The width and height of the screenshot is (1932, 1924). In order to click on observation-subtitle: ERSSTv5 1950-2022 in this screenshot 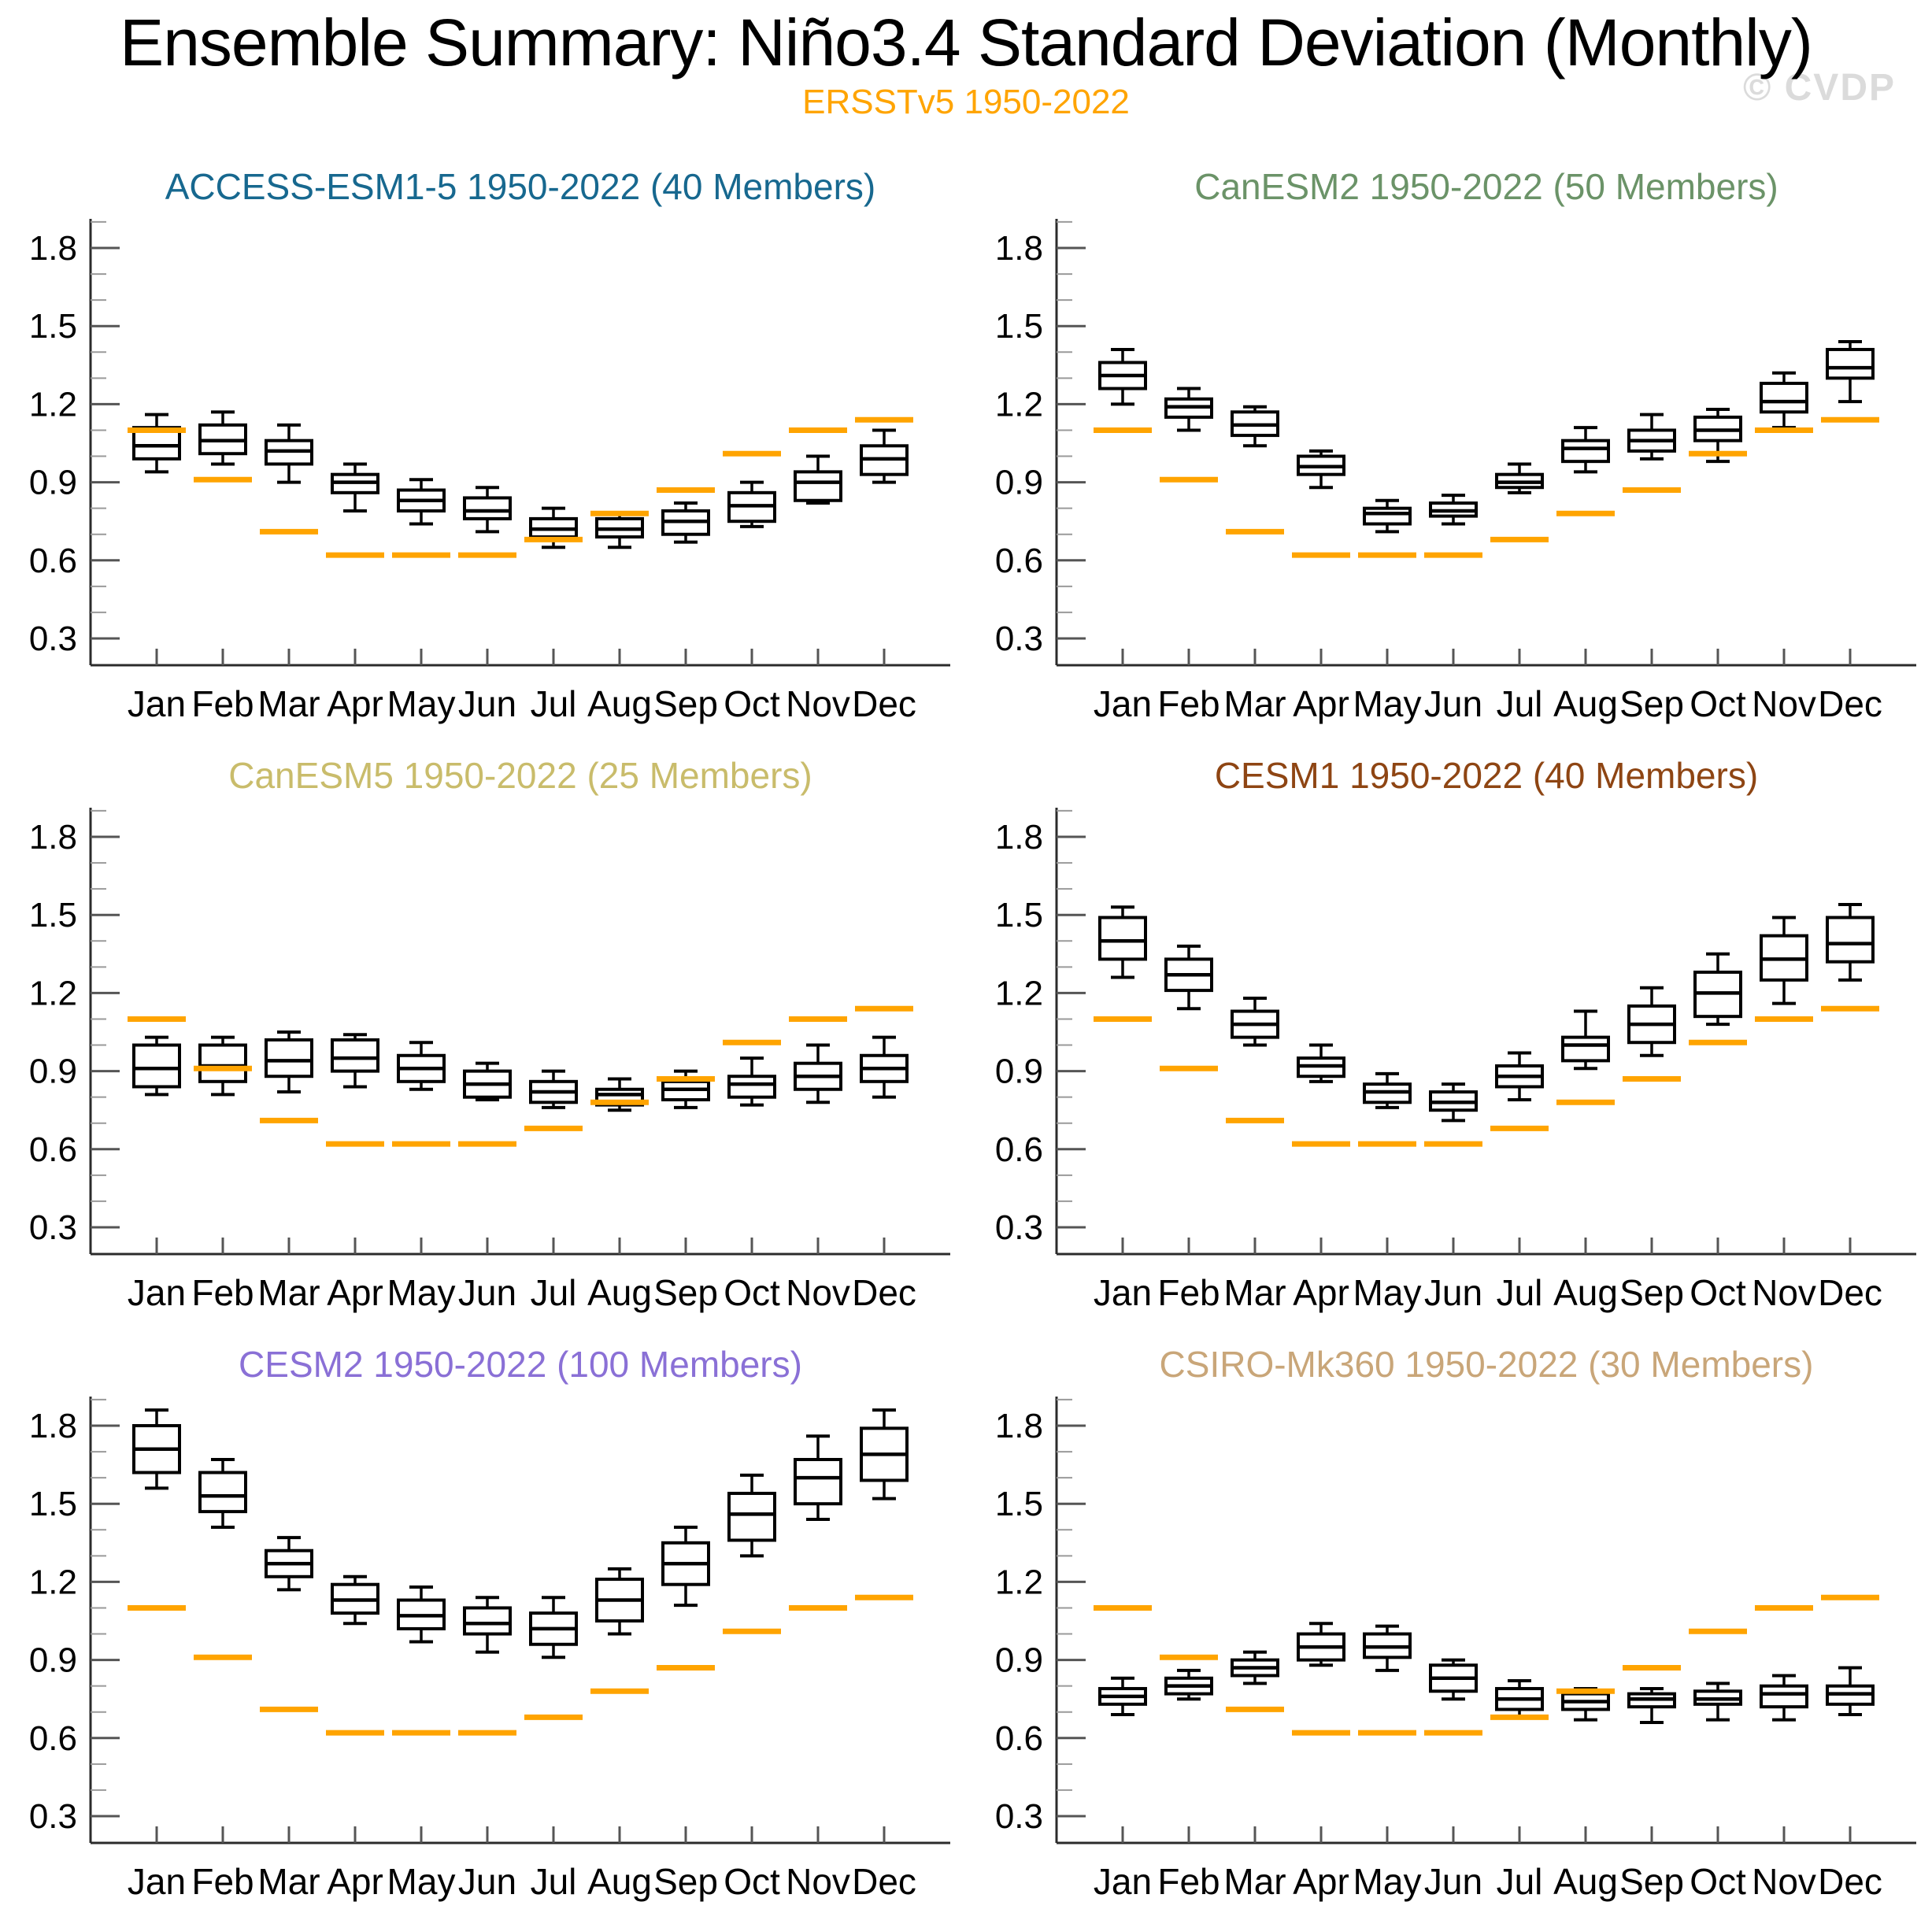, I will do `click(966, 102)`.